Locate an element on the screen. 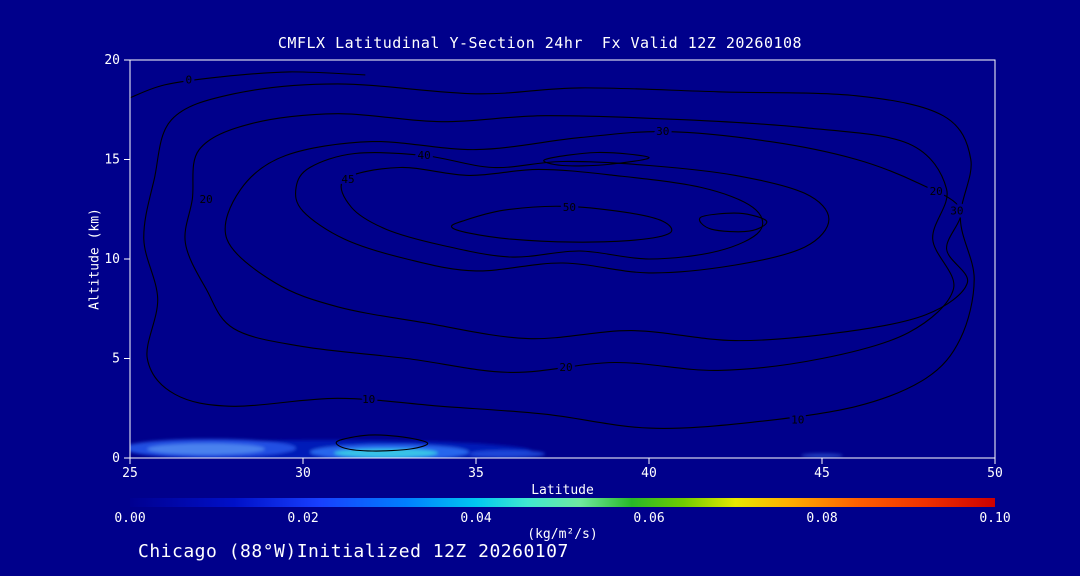 Image resolution: width=1080 pixels, height=576 pixels. contour-label: 45 is located at coordinates (347, 179).